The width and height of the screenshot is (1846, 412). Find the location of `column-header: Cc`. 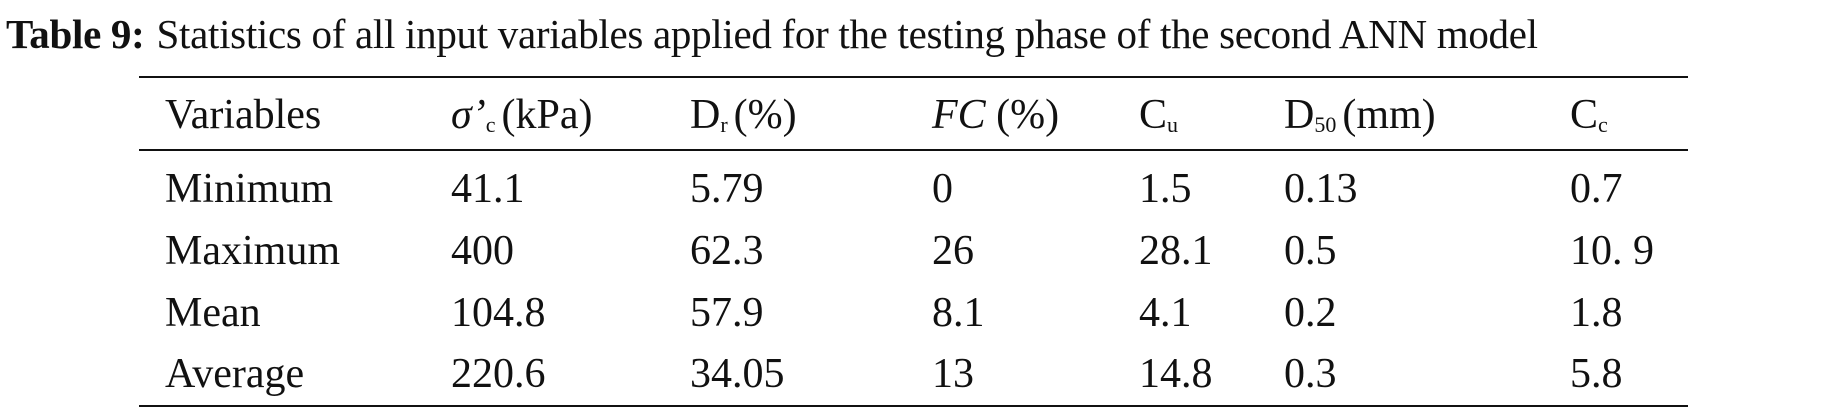

column-header: Cc is located at coordinates (1592, 115).